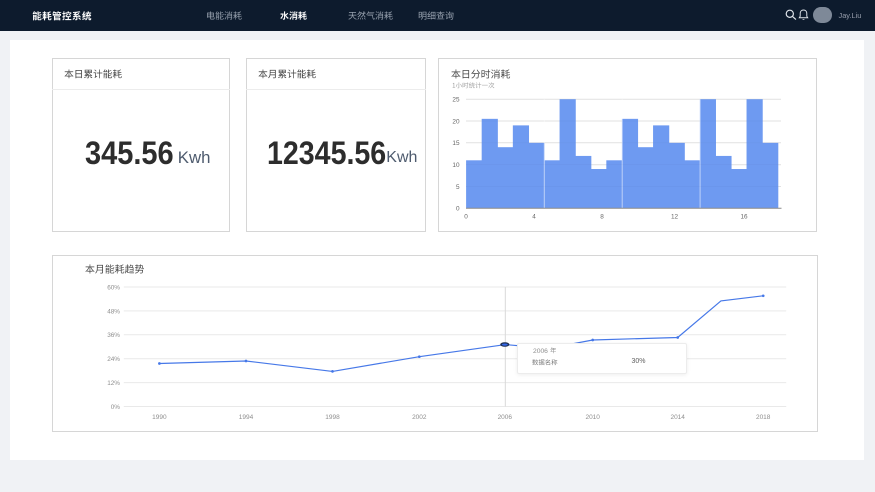  What do you see at coordinates (456, 121) in the screenshot?
I see `svg-text: 20` at bounding box center [456, 121].